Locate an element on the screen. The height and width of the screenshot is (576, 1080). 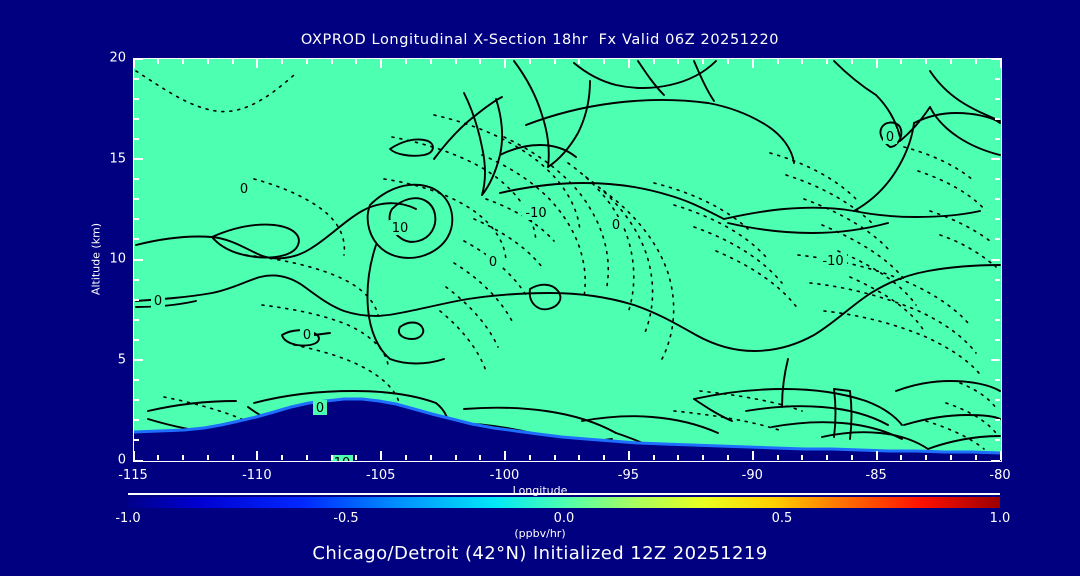
colorbar-tick-label: -0.5 is located at coordinates (346, 518).